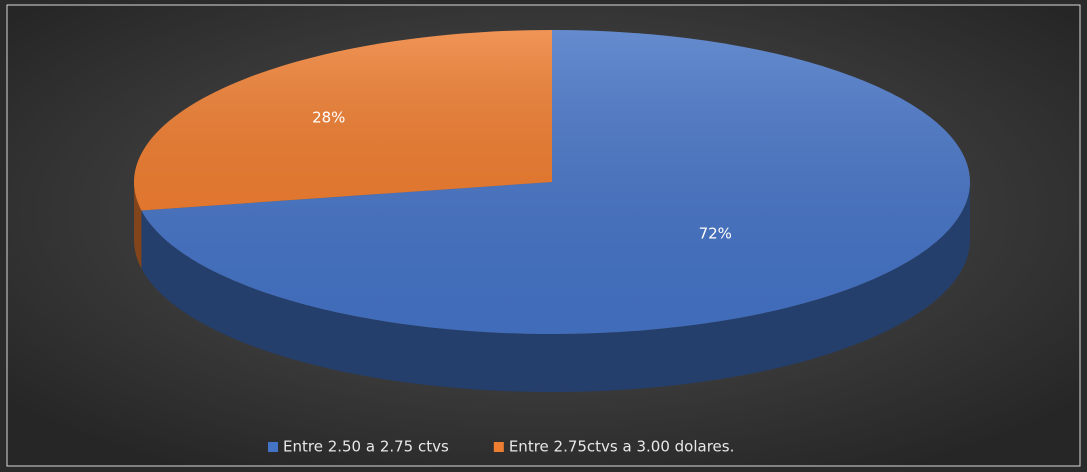 The height and width of the screenshot is (472, 1087). What do you see at coordinates (366, 447) in the screenshot?
I see `legend-label: Entre 2.50 a 2.75 ctvs` at bounding box center [366, 447].